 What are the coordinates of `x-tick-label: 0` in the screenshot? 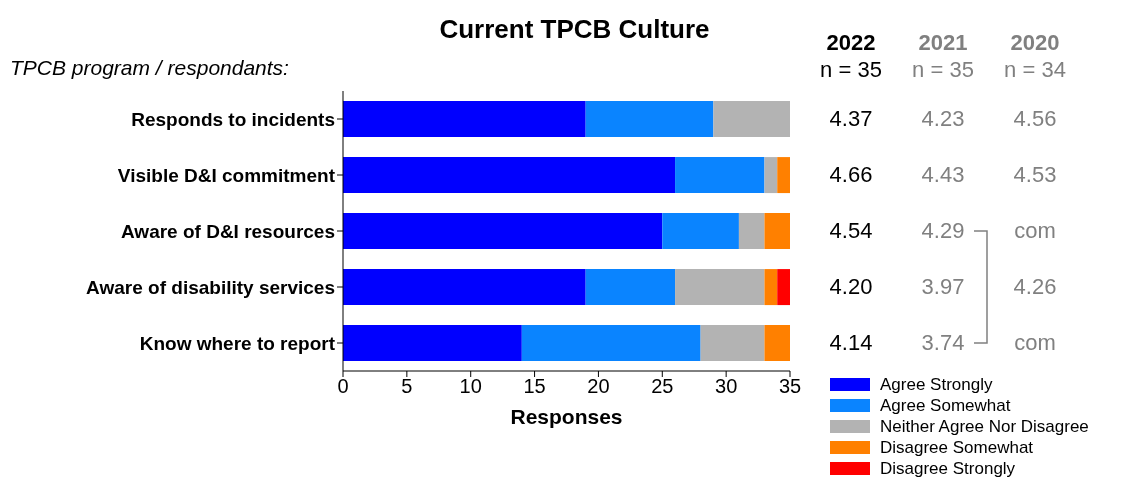 It's located at (343, 386).